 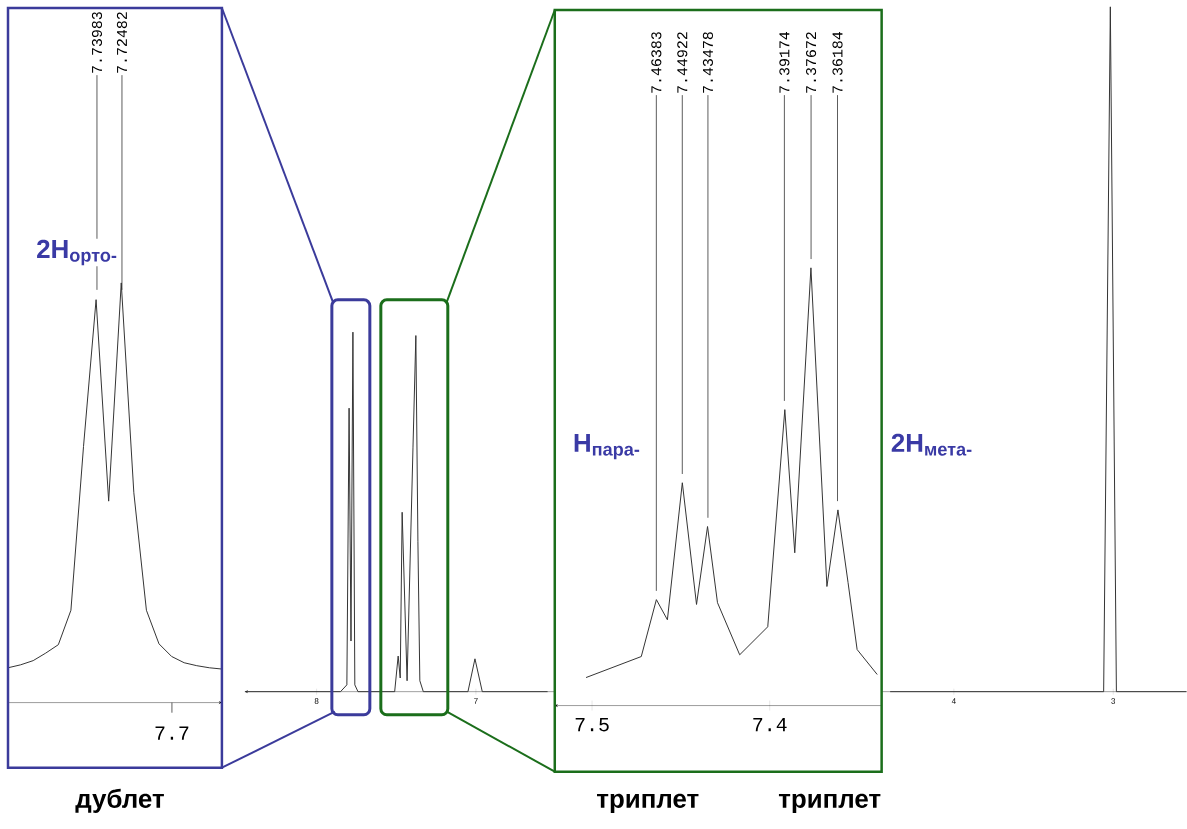 What do you see at coordinates (784, 62) in the screenshot?
I see `annotation: 7.39174` at bounding box center [784, 62].